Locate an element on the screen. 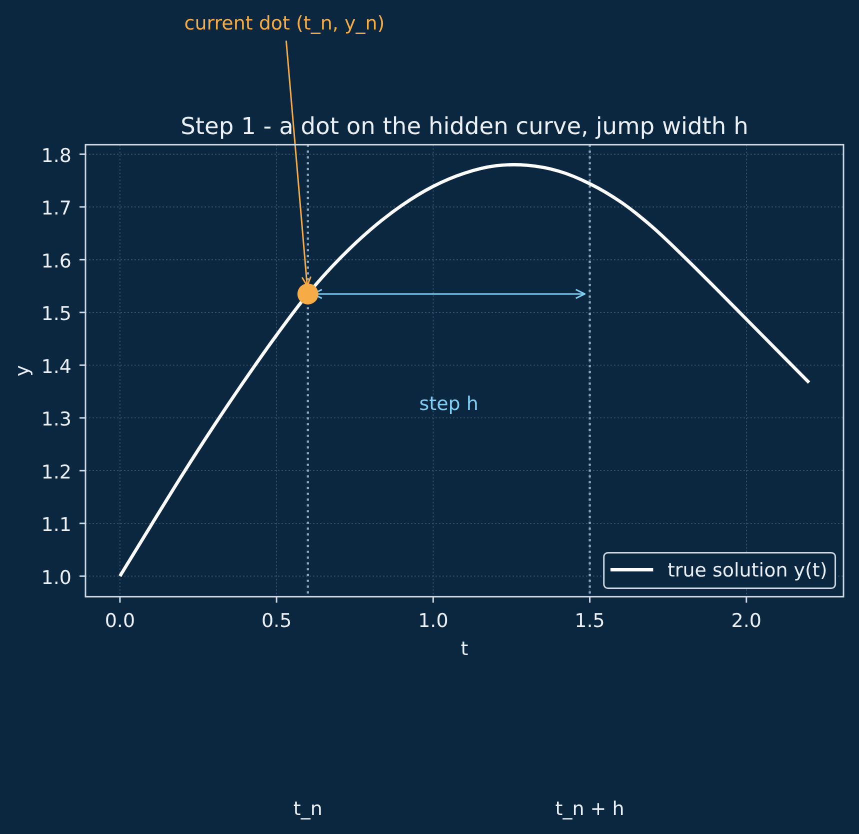 This screenshot has width=859, height=834. y-tick-label: 1.1 is located at coordinates (56, 525).